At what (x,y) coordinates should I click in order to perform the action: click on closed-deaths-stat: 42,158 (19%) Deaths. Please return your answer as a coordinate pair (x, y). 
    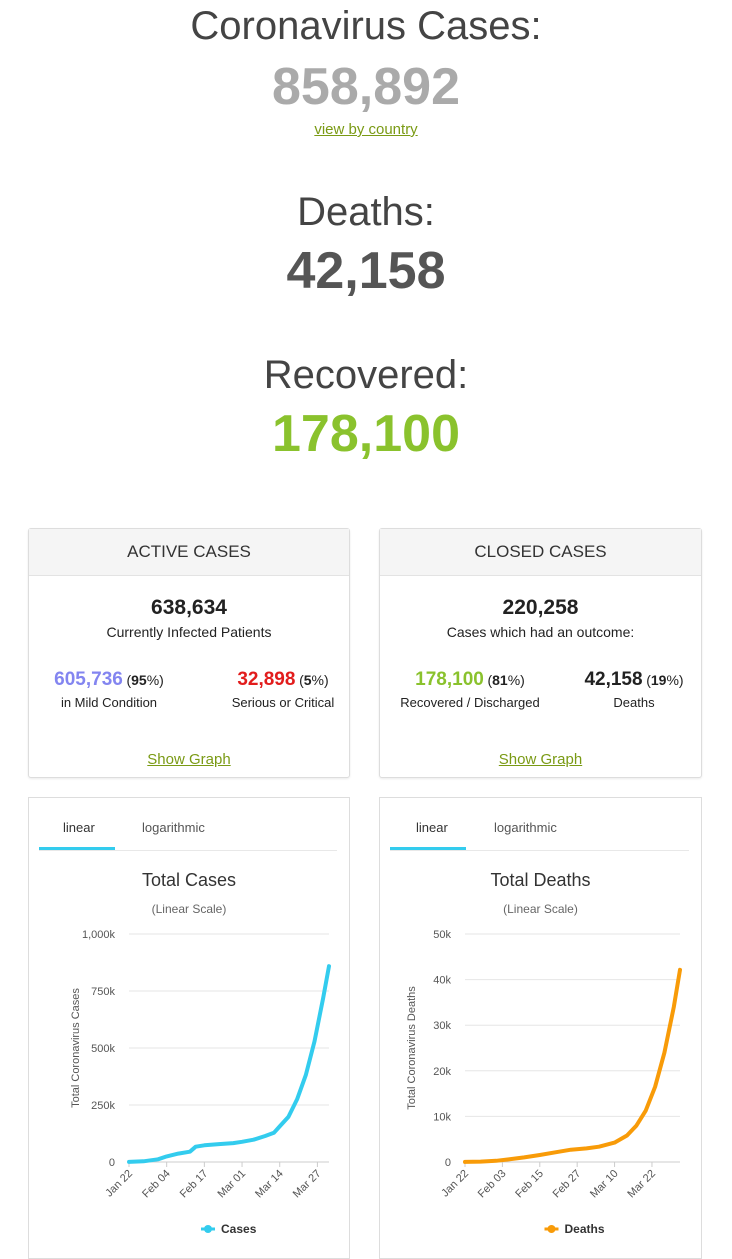
    Looking at the image, I should click on (634, 689).